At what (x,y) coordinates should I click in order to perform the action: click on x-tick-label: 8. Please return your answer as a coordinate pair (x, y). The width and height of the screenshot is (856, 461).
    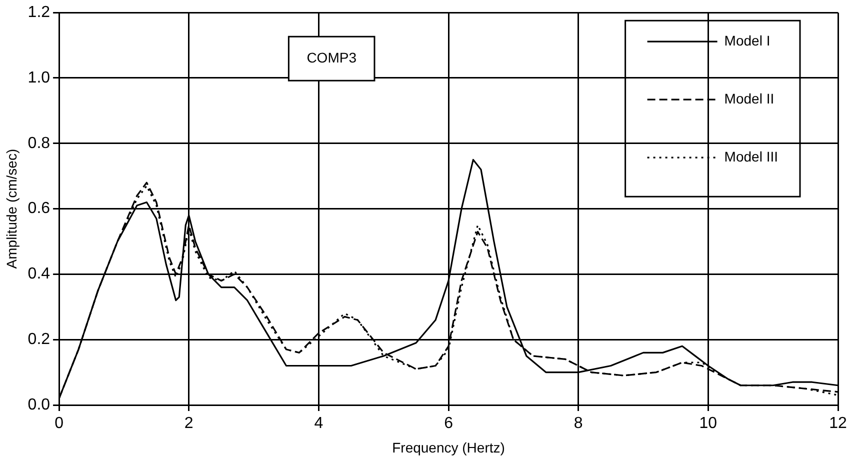
    Looking at the image, I should click on (578, 423).